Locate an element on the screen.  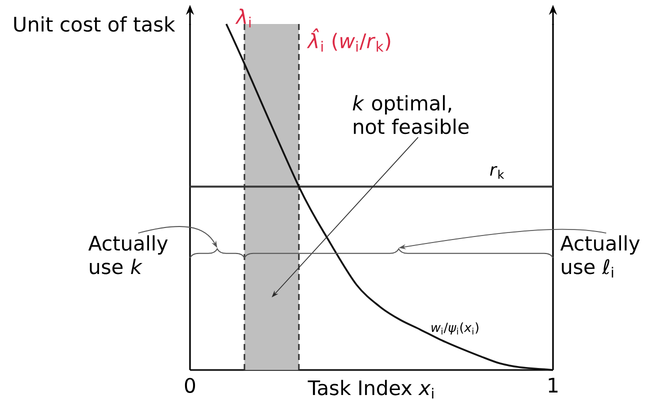
text: w$_{i}$/ψ$_{i}$(x$_{i}$) is located at coordinates (455, 328).